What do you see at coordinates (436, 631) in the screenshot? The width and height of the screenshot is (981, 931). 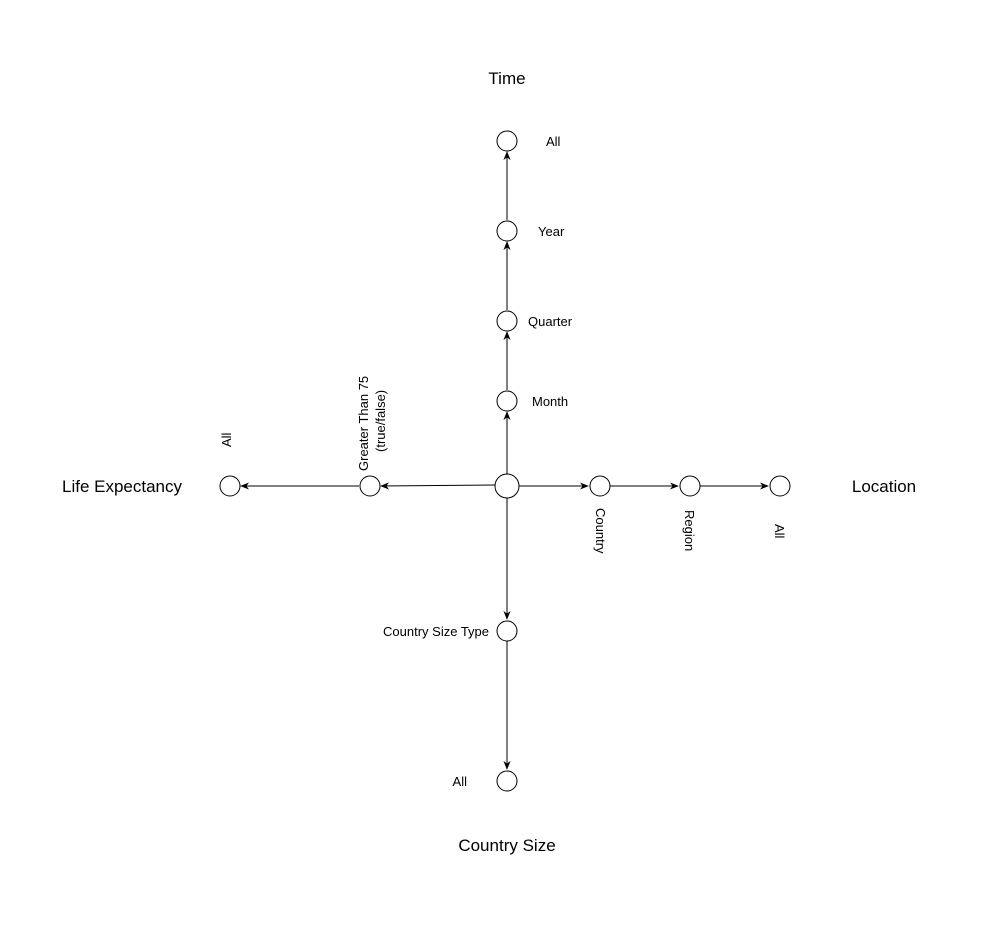 I see `size-level-country-size-type-label: Country Size Type` at bounding box center [436, 631].